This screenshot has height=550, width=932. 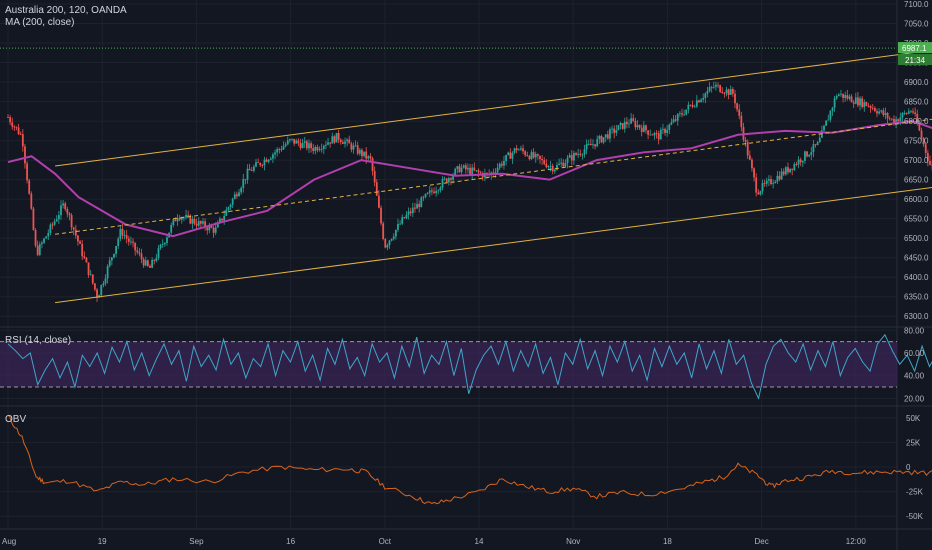 What do you see at coordinates (908, 467) in the screenshot?
I see `obv-tick-label: 0` at bounding box center [908, 467].